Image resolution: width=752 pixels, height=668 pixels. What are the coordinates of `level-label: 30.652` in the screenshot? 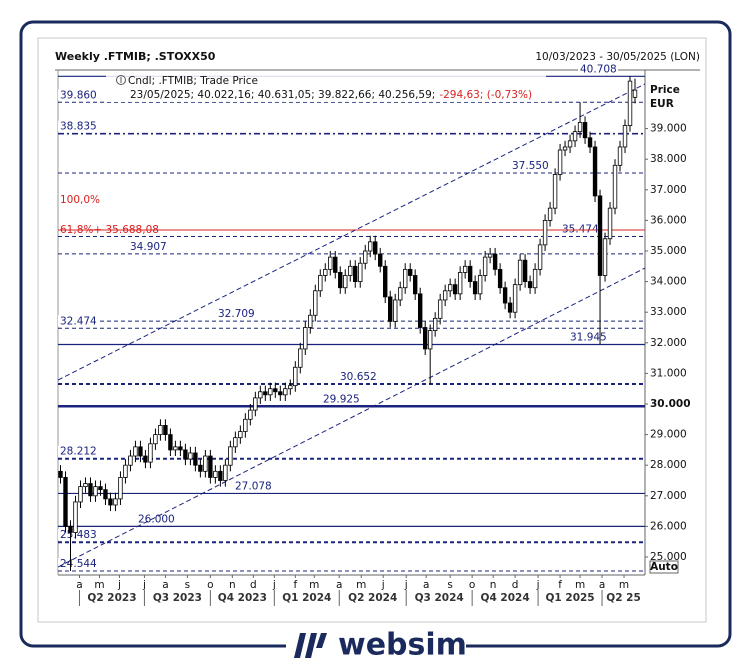 It's located at (358, 377).